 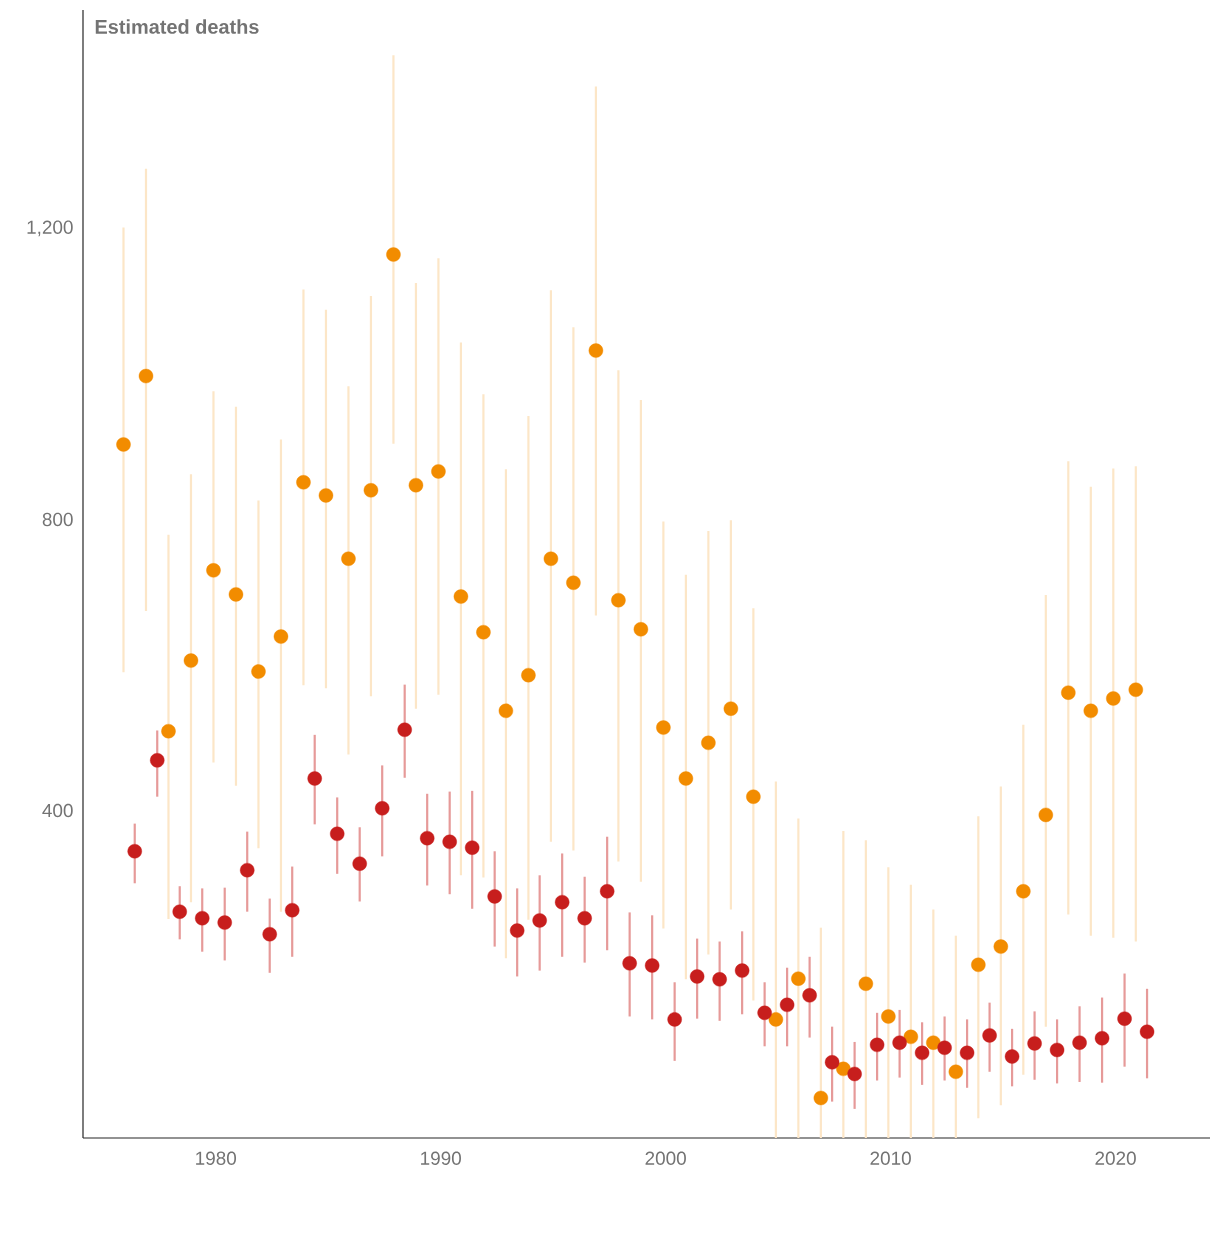 I want to click on x-tick-label: 2000, so click(x=665, y=1158).